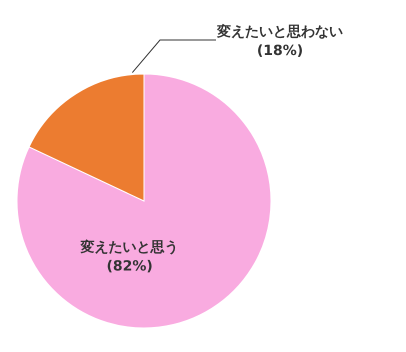 The width and height of the screenshot is (406, 352). What do you see at coordinates (129, 266) in the screenshot?
I see `data-label: (82%)` at bounding box center [129, 266].